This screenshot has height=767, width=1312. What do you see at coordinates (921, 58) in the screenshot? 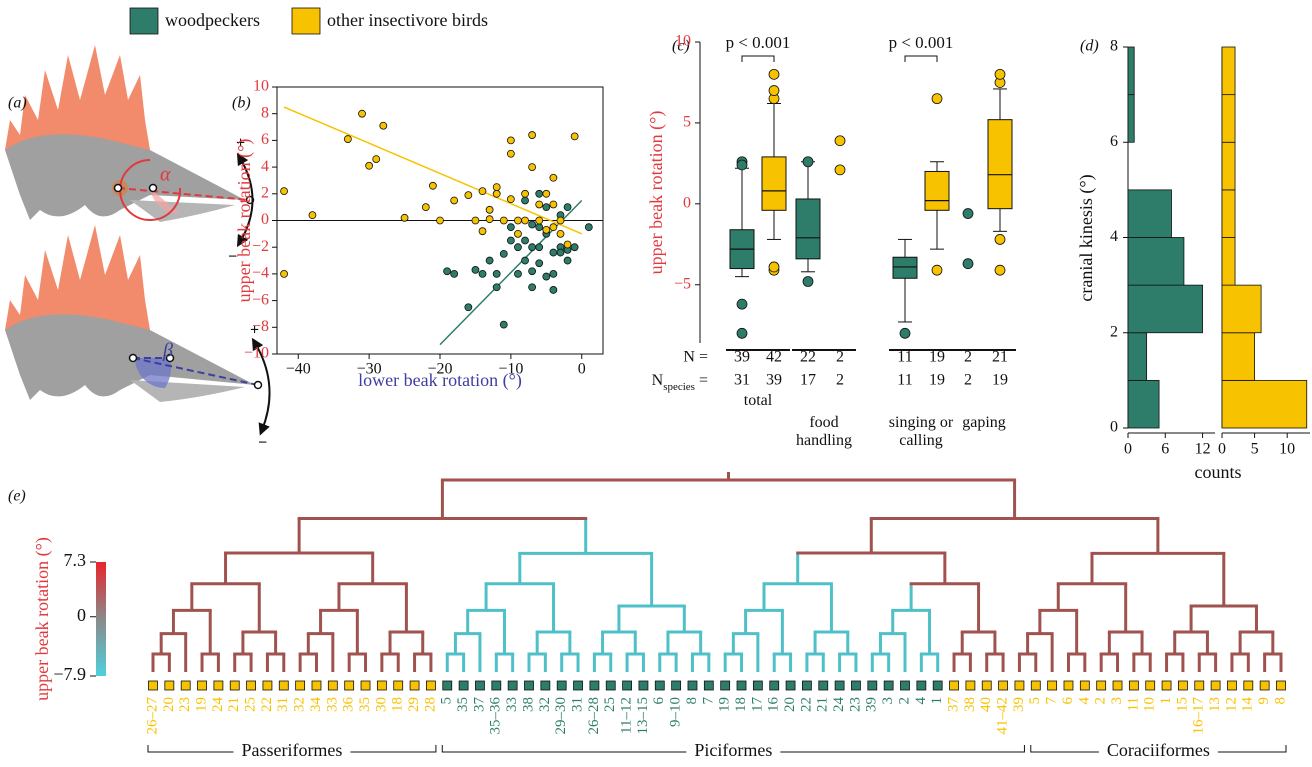
I see `significance-bracket` at bounding box center [921, 58].